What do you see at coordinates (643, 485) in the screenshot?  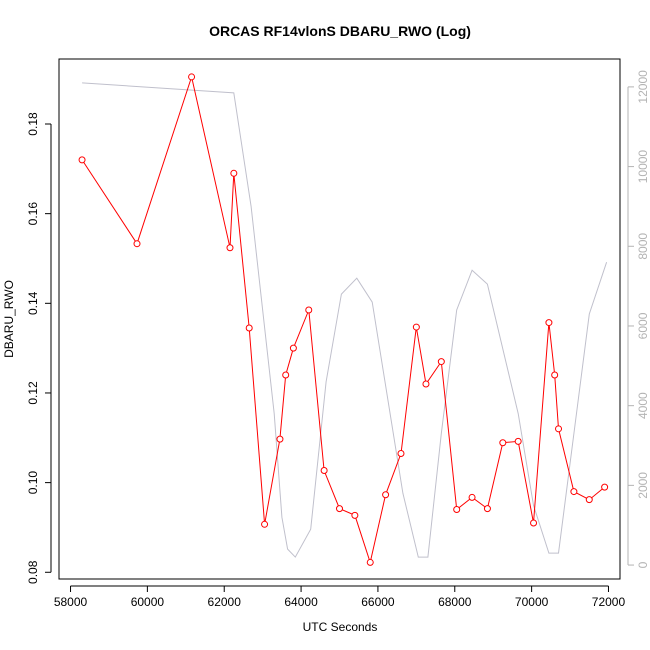 I see `y2-tick-label: 2000` at bounding box center [643, 485].